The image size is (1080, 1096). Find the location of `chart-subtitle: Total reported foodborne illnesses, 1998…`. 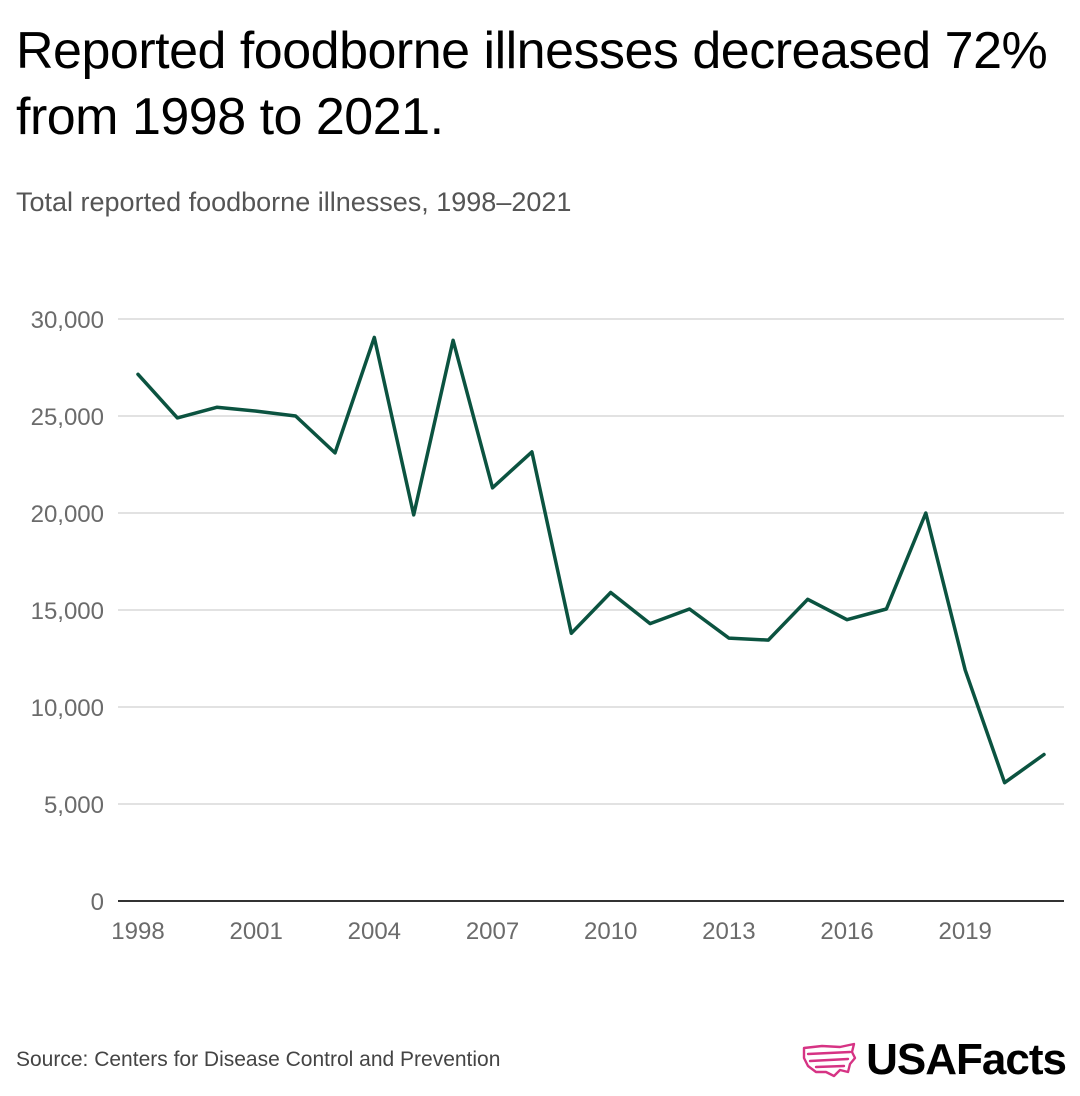

chart-subtitle: Total reported foodborne illnesses, 1998… is located at coordinates (294, 202).